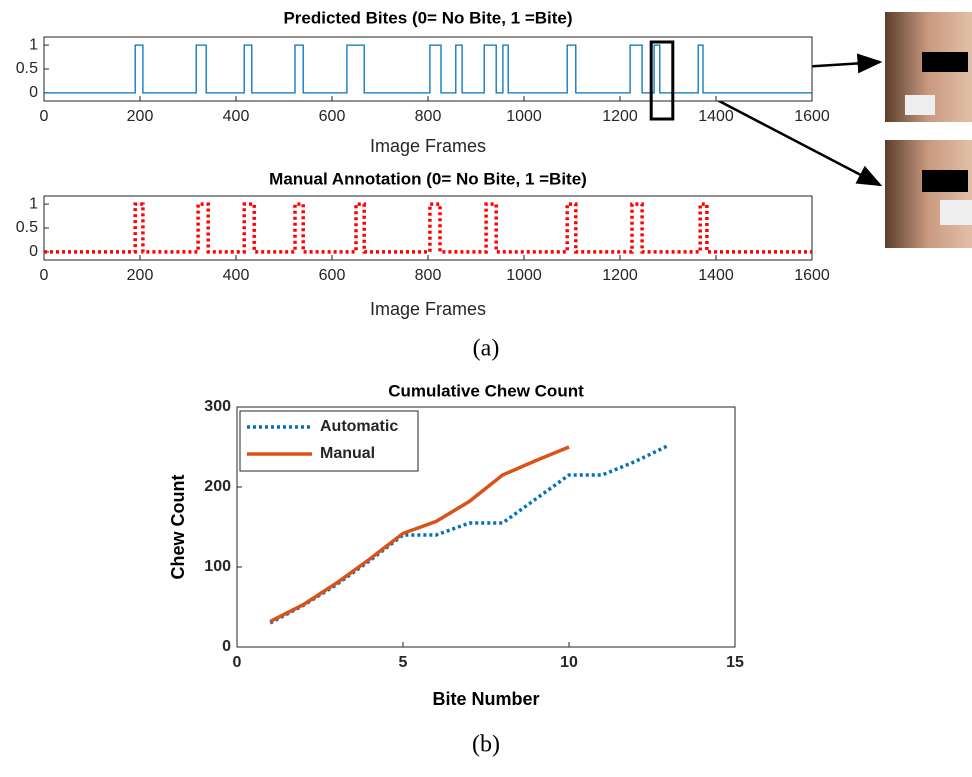  I want to click on photo-top, so click(928, 67).